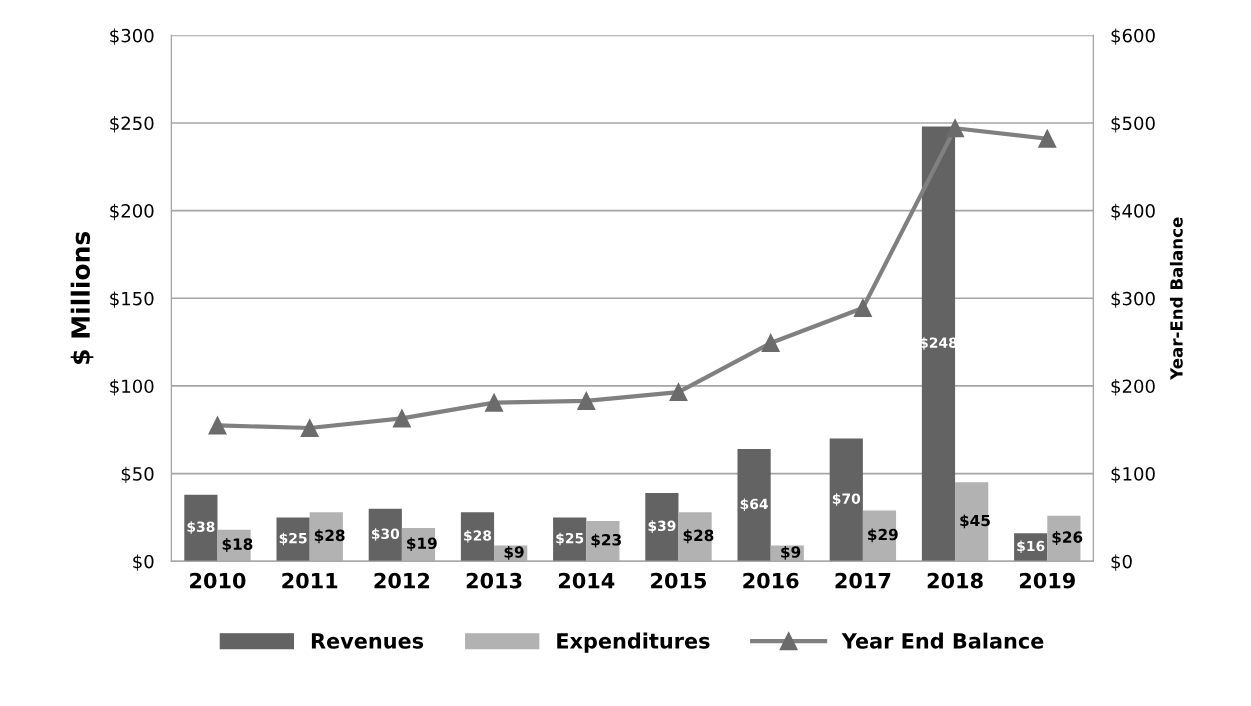 The width and height of the screenshot is (1251, 706). What do you see at coordinates (1176, 299) in the screenshot?
I see `y2-axis-title: Year-End Balance` at bounding box center [1176, 299].